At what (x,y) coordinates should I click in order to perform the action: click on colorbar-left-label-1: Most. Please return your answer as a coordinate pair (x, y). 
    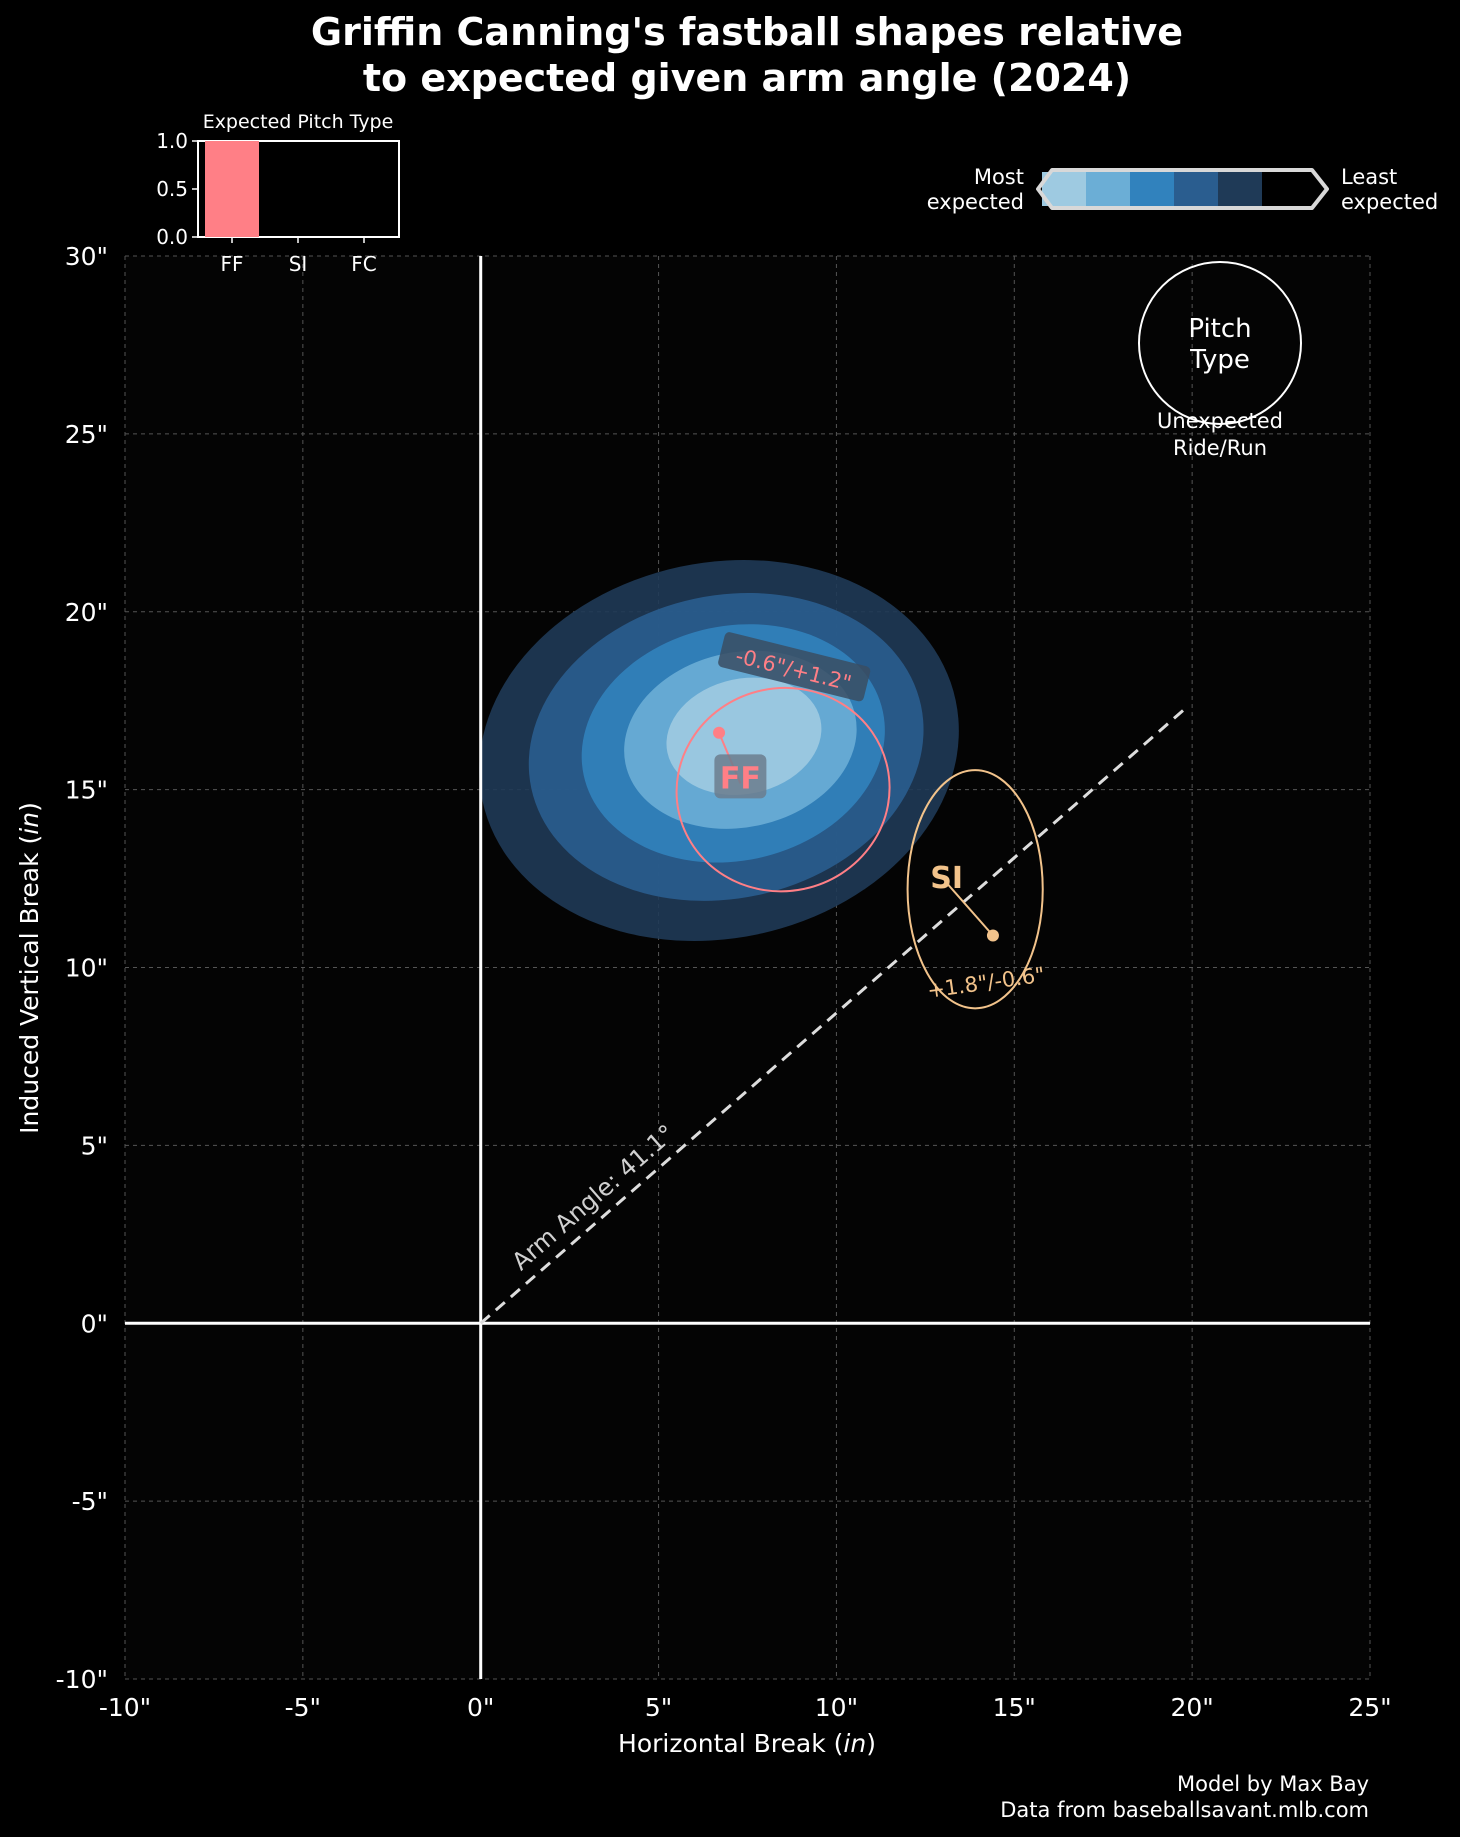
    Looking at the image, I should click on (999, 177).